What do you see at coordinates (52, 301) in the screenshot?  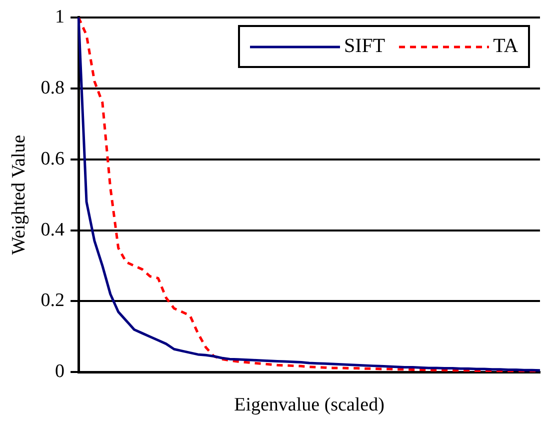 I see `y-tick-label: 0.2` at bounding box center [52, 301].